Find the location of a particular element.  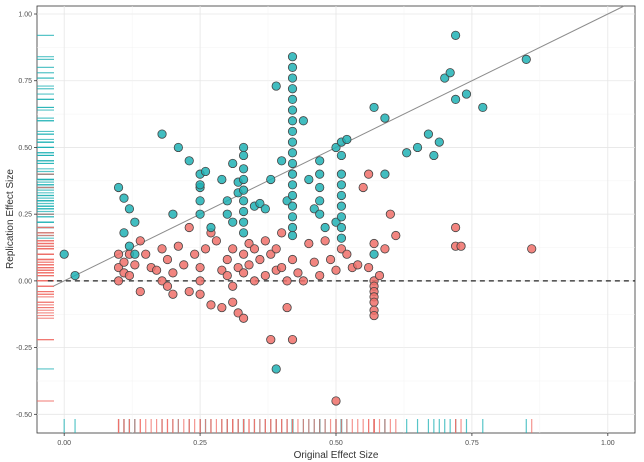

x-axis-label: Original Effect Size is located at coordinates (336, 455).